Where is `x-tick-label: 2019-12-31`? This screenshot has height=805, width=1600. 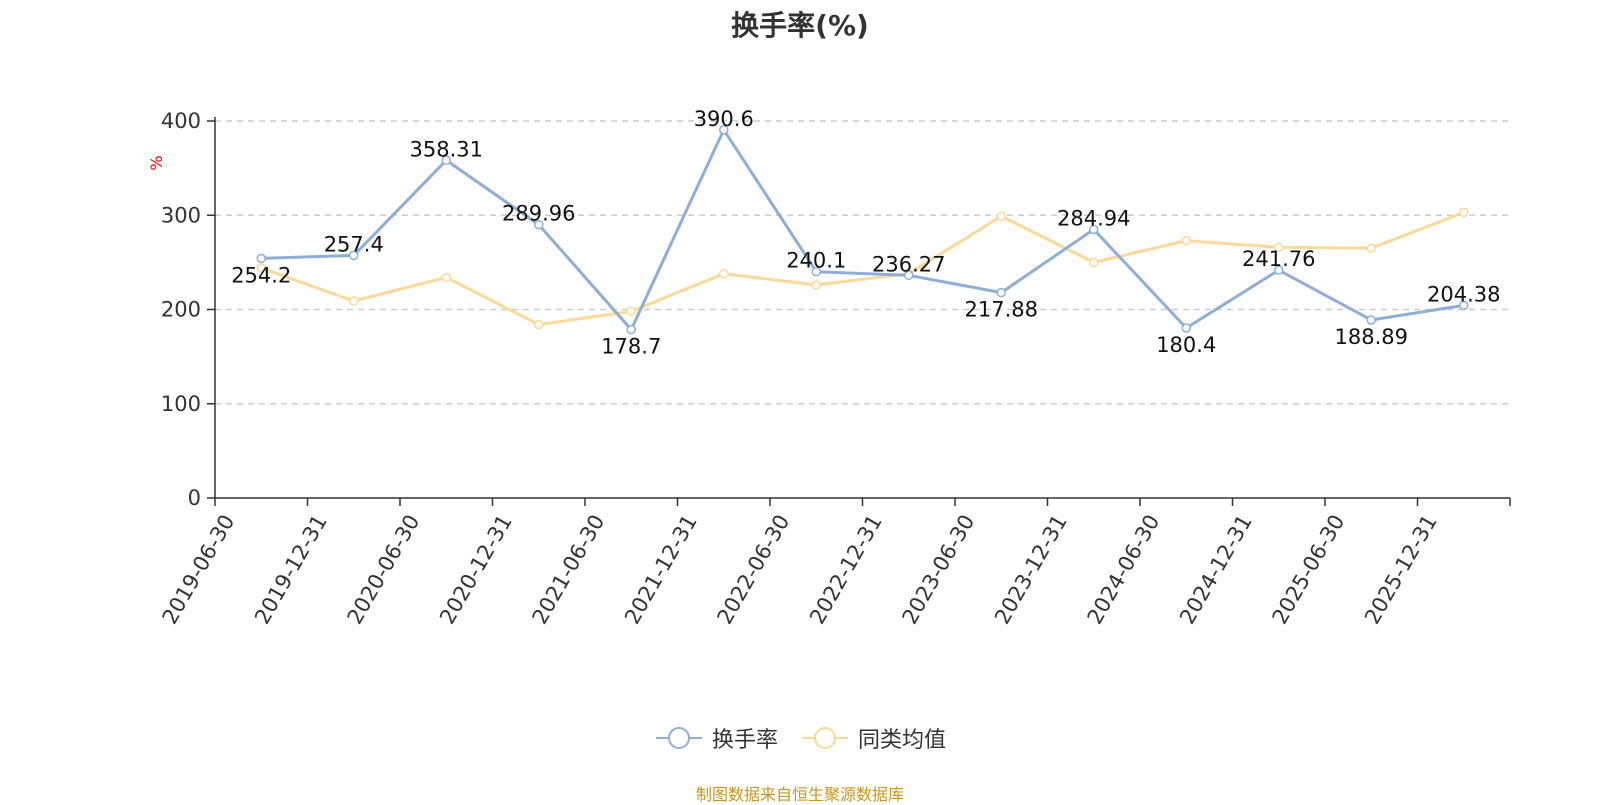
x-tick-label: 2019-12-31 is located at coordinates (291, 570).